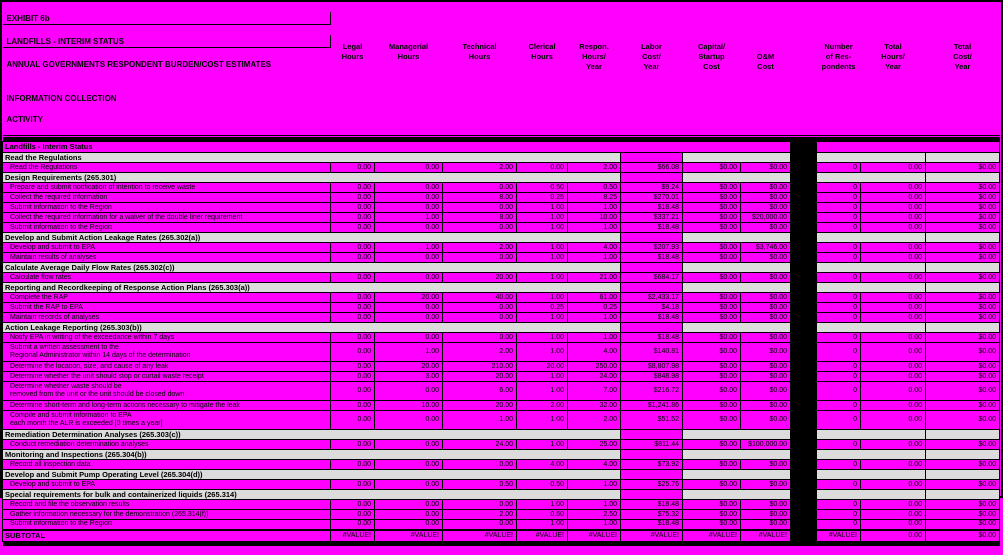 The height and width of the screenshot is (555, 1003). I want to click on value-cell-labor-cost-year: $848.98, so click(651, 376).